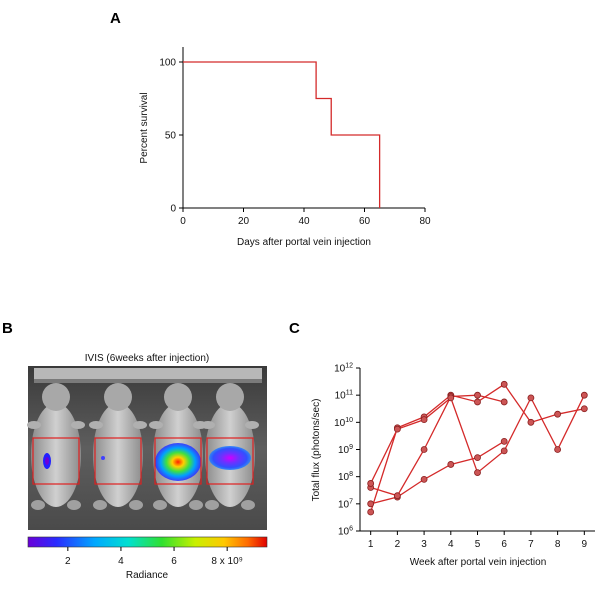  What do you see at coordinates (147, 542) in the screenshot?
I see `radiance-colorbar` at bounding box center [147, 542].